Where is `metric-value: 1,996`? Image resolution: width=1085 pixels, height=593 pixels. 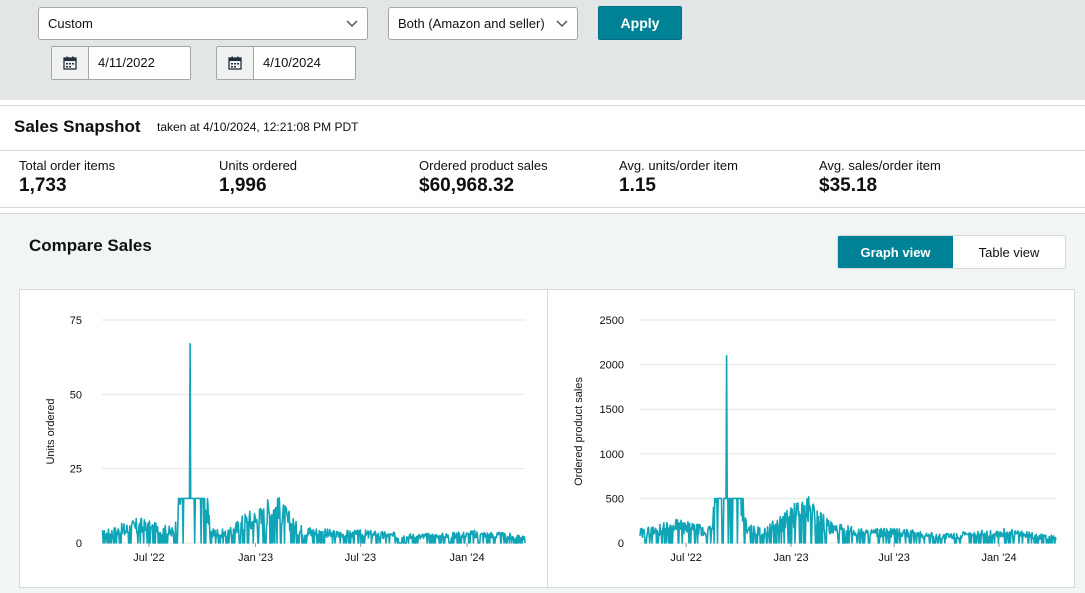 metric-value: 1,996 is located at coordinates (243, 185).